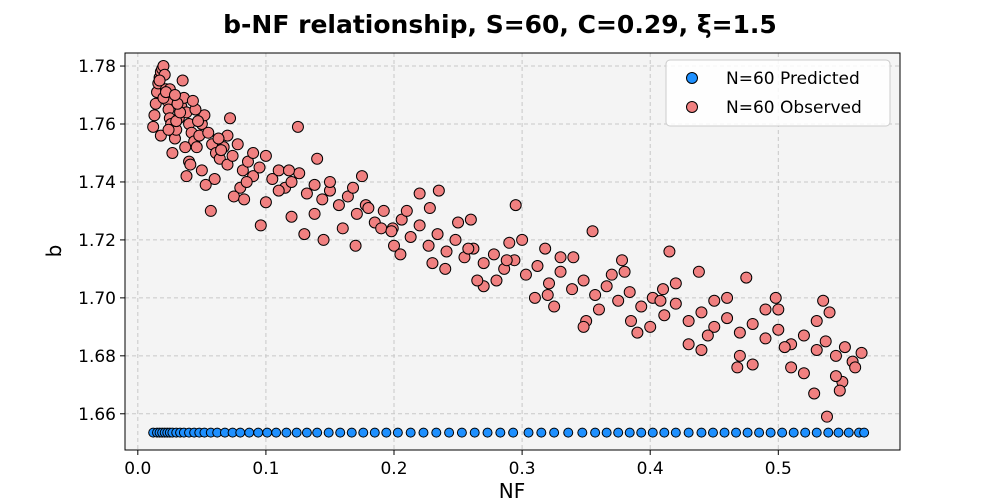  What do you see at coordinates (97, 67) in the screenshot?
I see `y-tick-label: 1.78` at bounding box center [97, 67].